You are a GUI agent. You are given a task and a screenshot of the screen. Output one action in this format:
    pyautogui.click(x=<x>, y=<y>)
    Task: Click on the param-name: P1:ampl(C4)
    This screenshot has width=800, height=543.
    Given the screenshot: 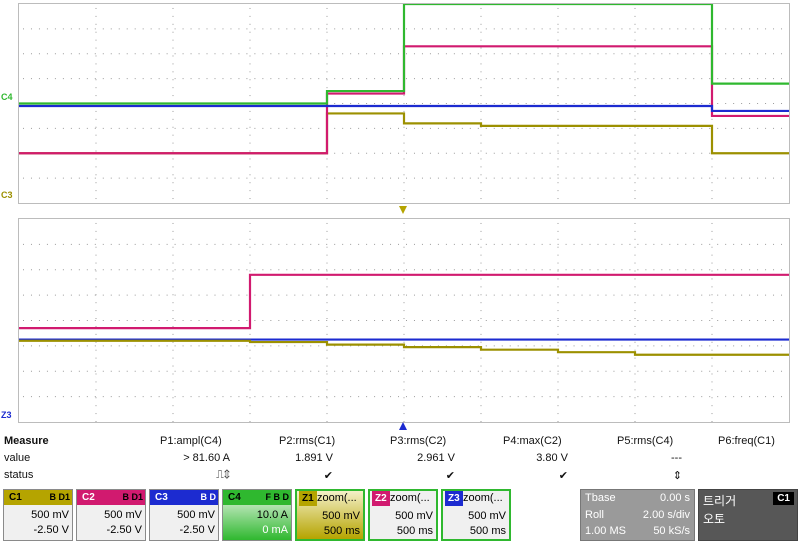 What is the action you would take?
    pyautogui.click(x=191, y=441)
    